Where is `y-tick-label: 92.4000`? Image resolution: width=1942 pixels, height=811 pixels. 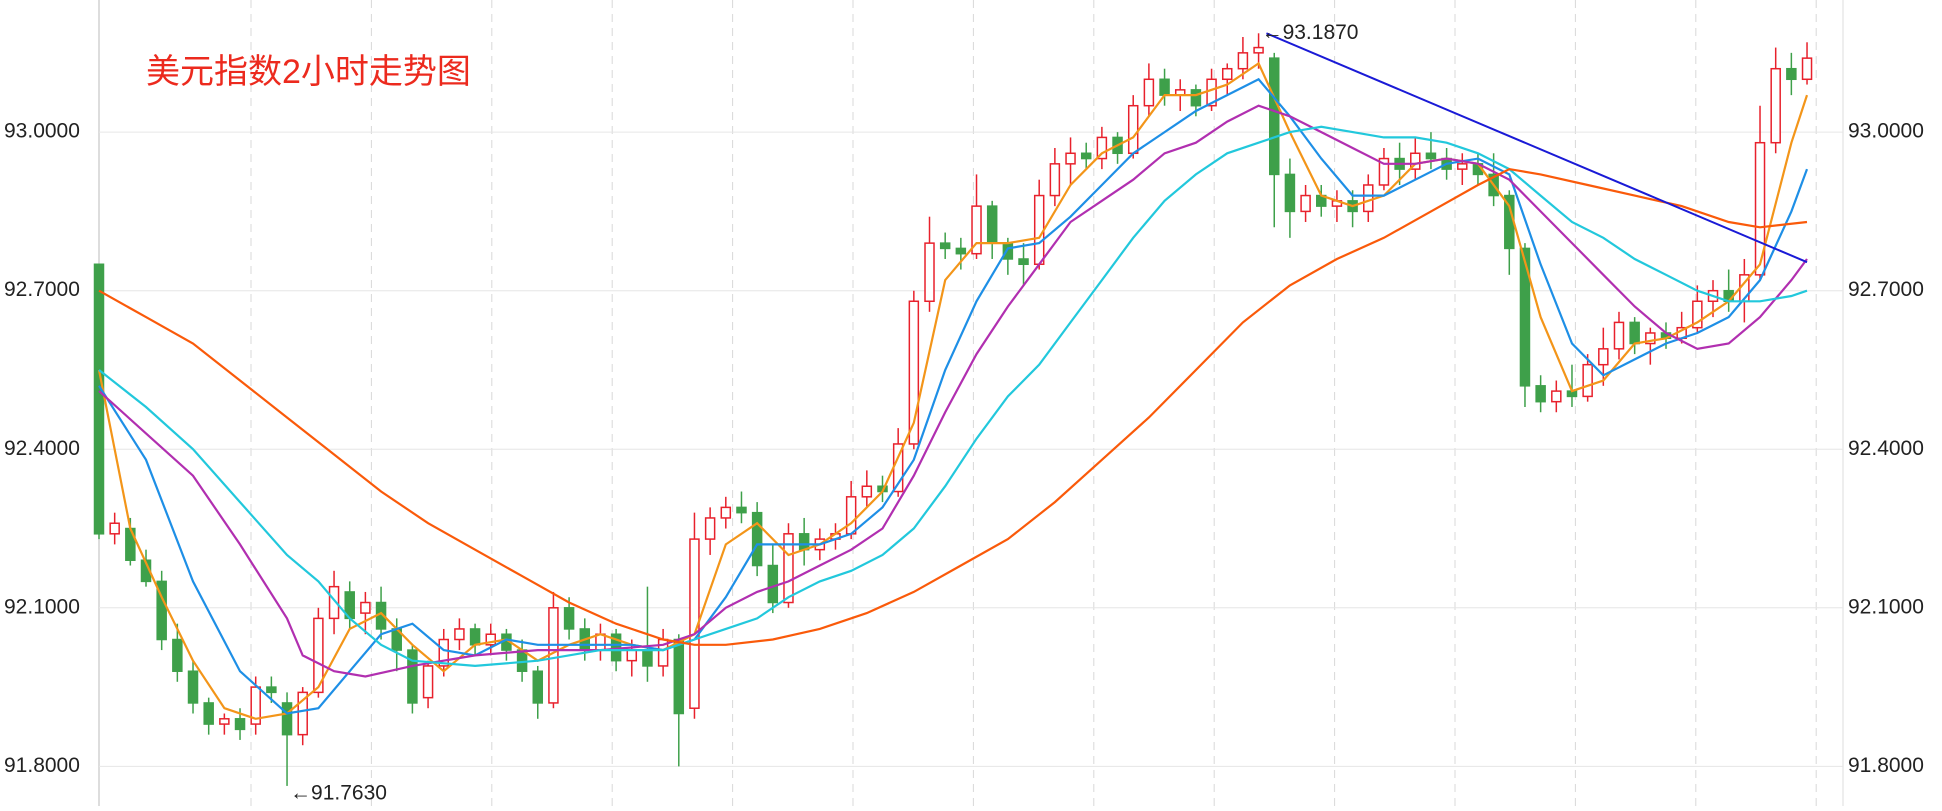 y-tick-label: 92.4000 is located at coordinates (42, 448).